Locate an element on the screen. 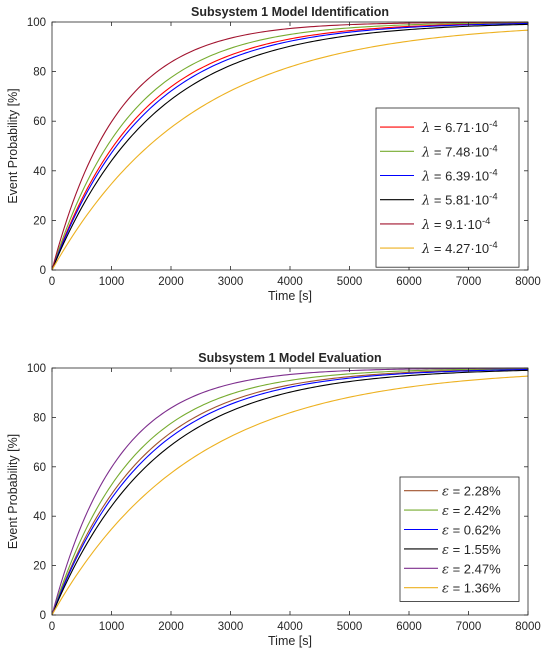 Image resolution: width=550 pixels, height=662 pixels. legend-entry-4: ε = 1.55% is located at coordinates (471, 550).